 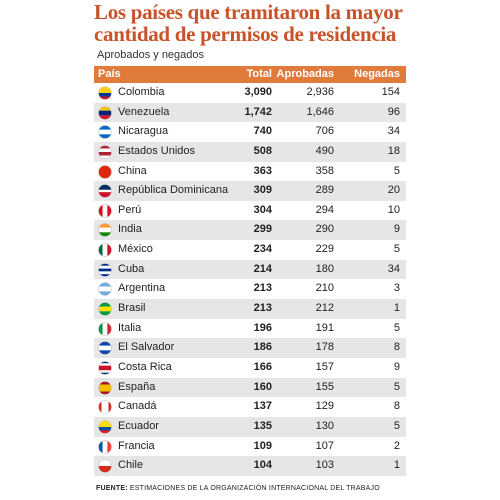 I want to click on table-cell: 210, so click(x=324, y=288).